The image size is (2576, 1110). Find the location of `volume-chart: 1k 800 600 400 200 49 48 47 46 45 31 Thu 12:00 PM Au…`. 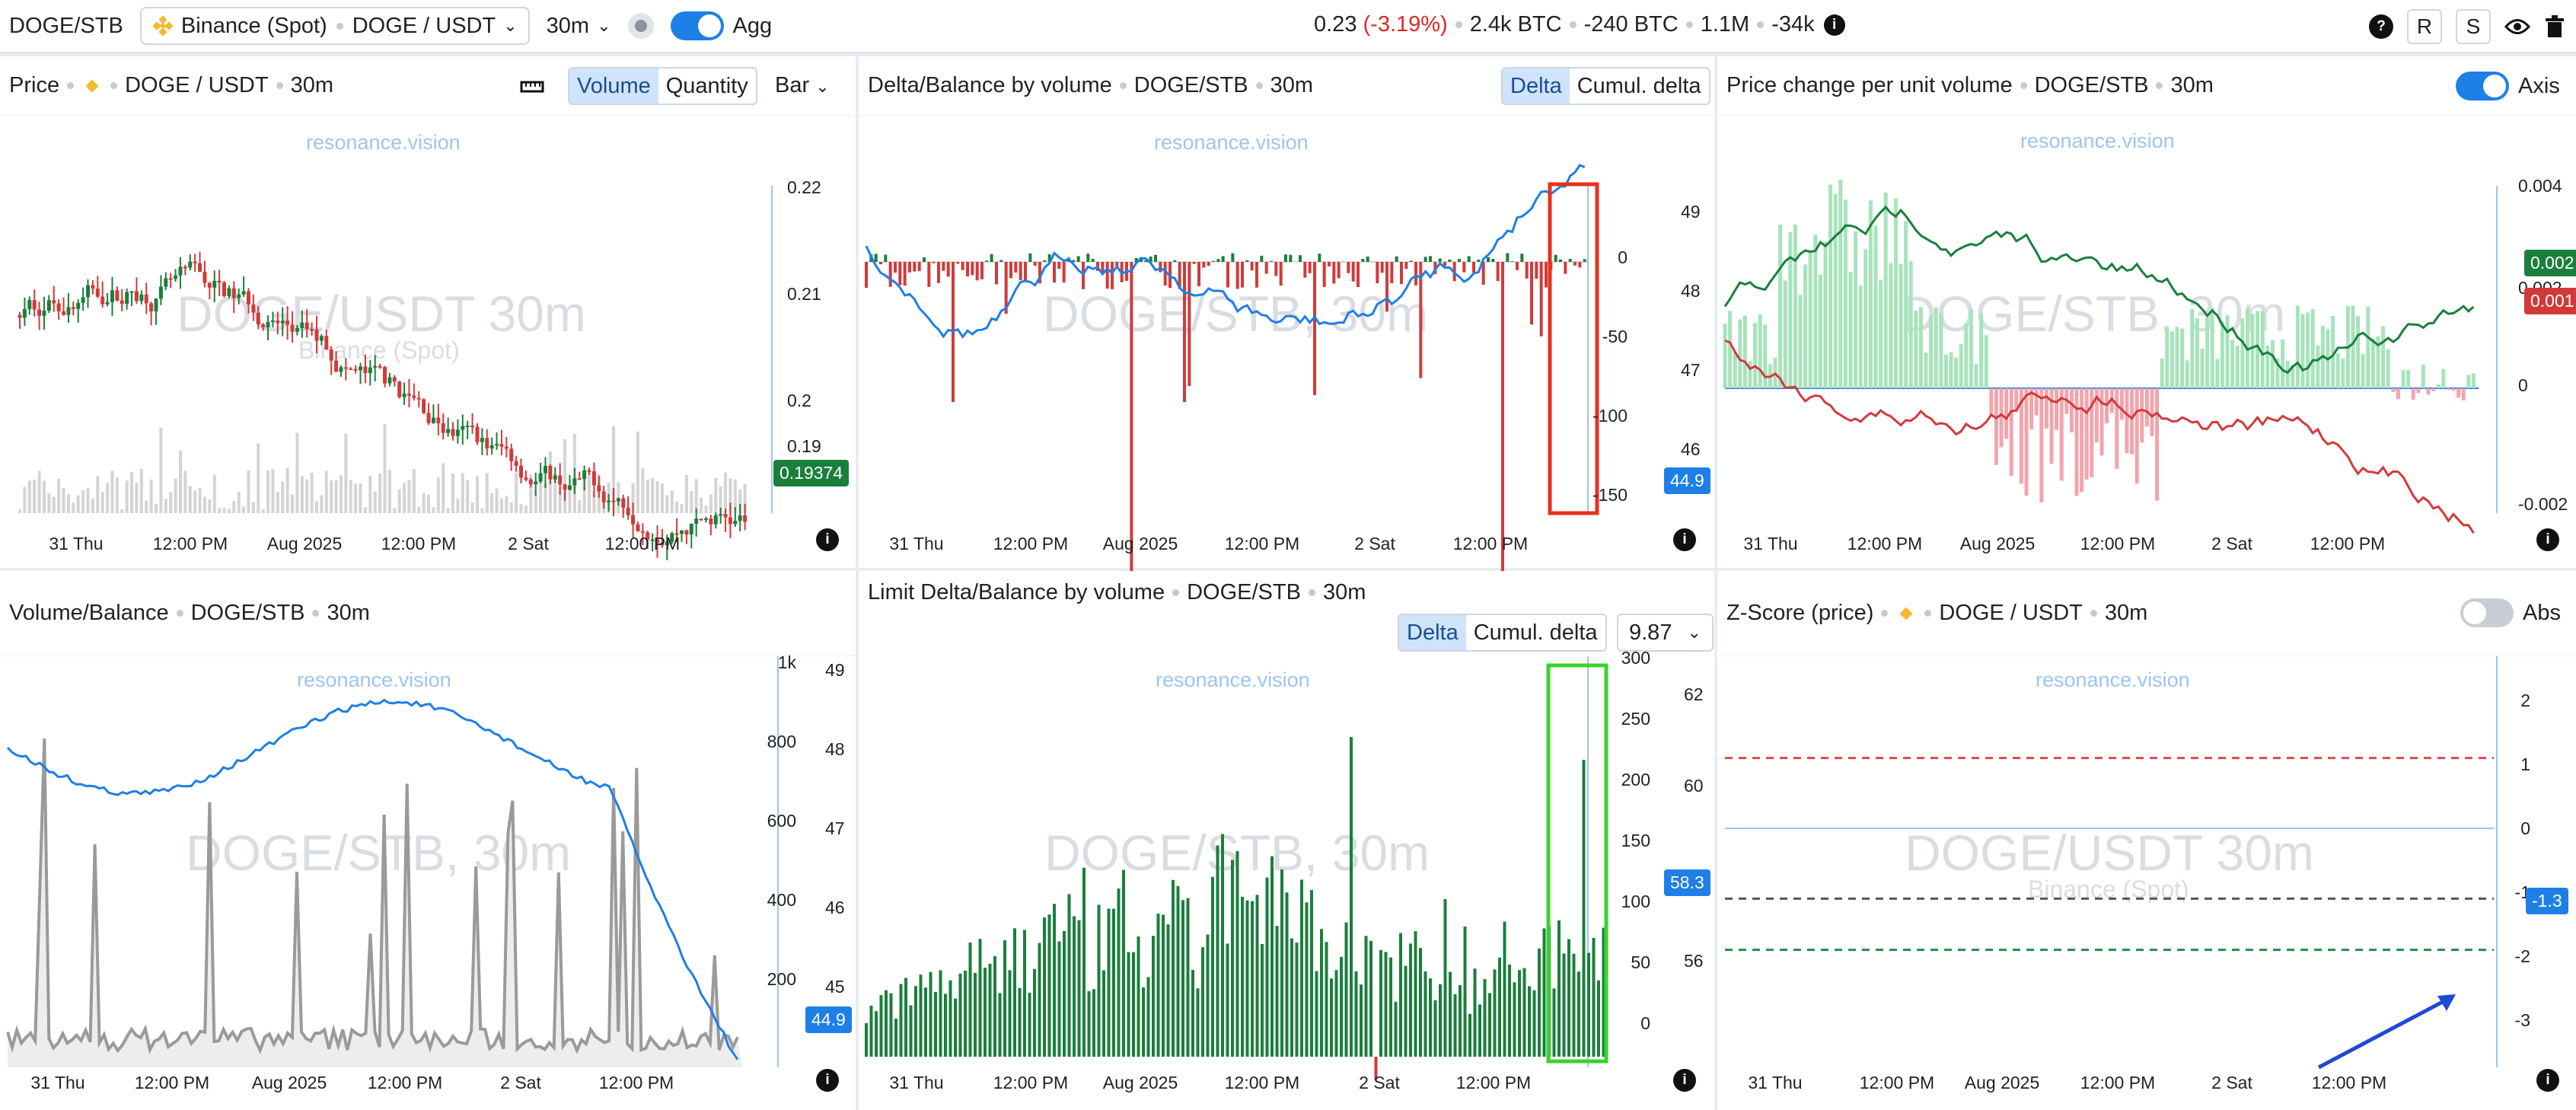

volume-chart: 1k 800 600 400 200 49 48 47 46 45 31 Thu 12:00 PM Au… is located at coordinates (428, 881).